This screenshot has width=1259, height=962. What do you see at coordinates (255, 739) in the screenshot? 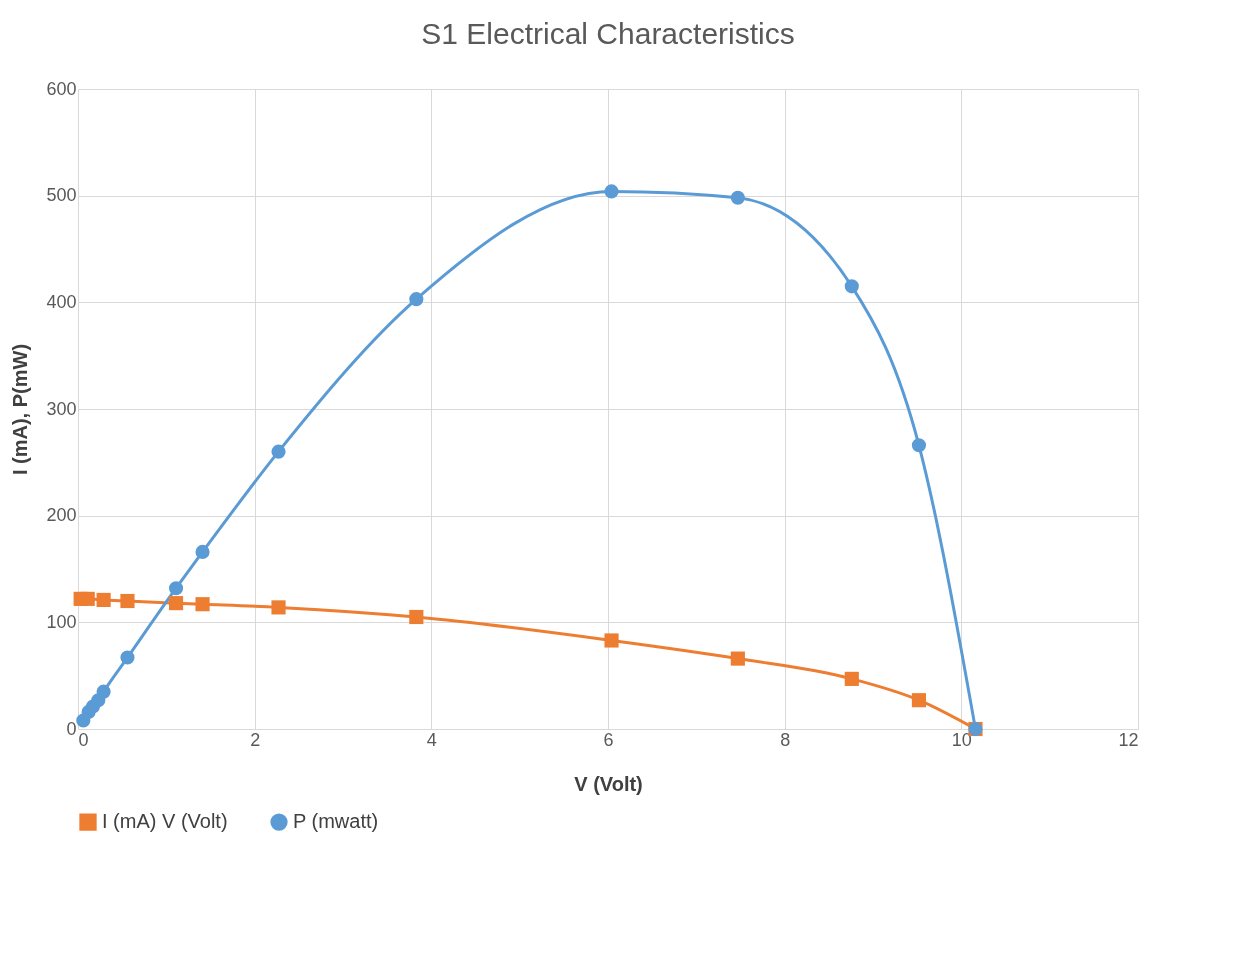
I see `x-tick-label: 2` at bounding box center [255, 739].